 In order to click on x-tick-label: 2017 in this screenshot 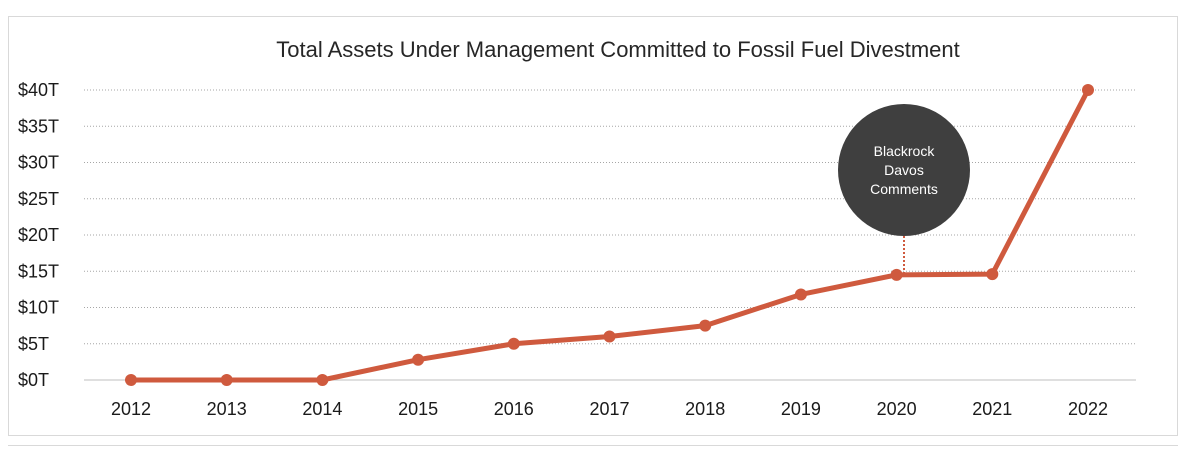, I will do `click(609, 409)`.